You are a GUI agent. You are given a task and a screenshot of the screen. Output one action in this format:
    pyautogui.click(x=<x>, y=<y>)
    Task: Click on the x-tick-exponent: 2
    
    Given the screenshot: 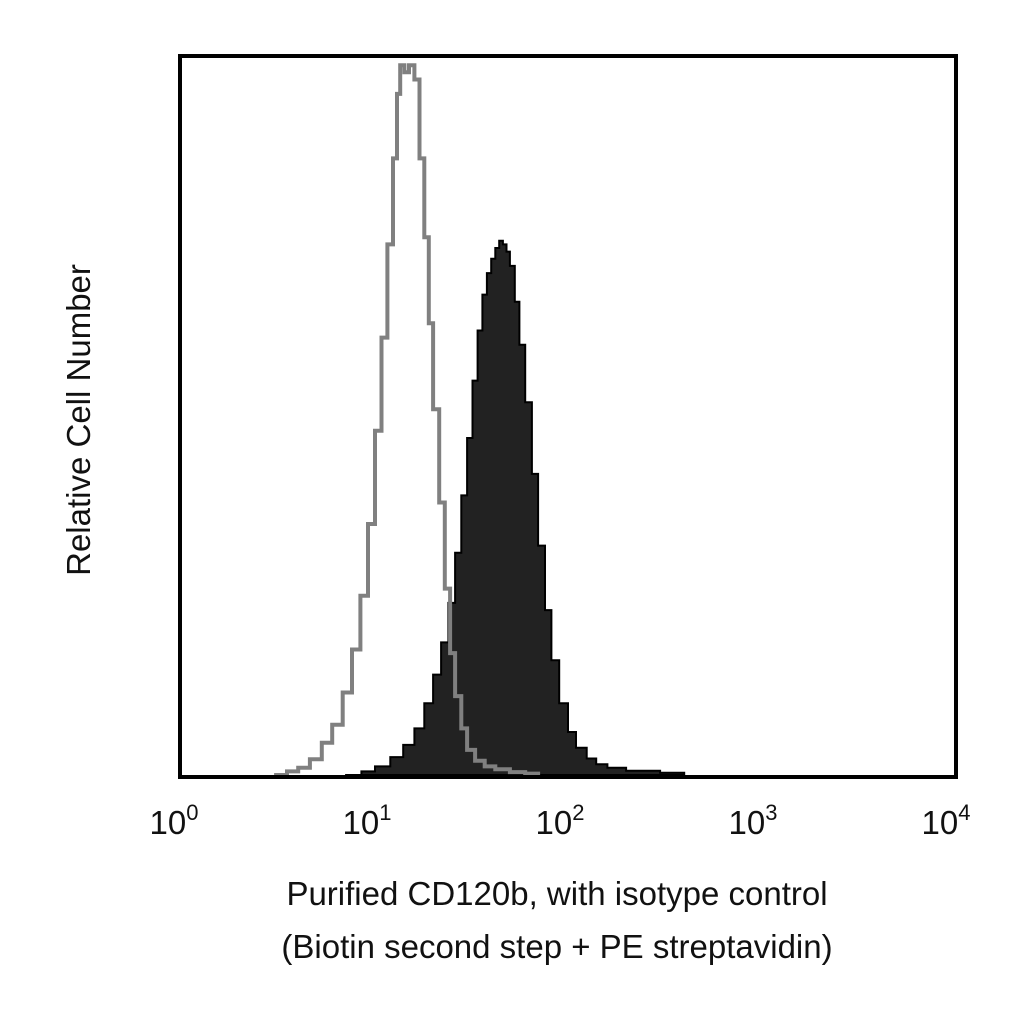 What is the action you would take?
    pyautogui.click(x=578, y=812)
    